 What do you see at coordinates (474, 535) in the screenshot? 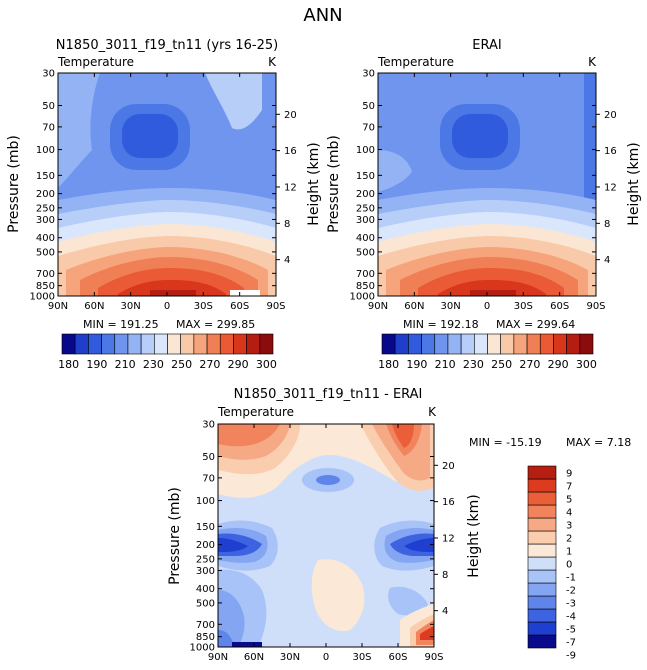
I see `y2-axis-label: Height (km)` at bounding box center [474, 535].